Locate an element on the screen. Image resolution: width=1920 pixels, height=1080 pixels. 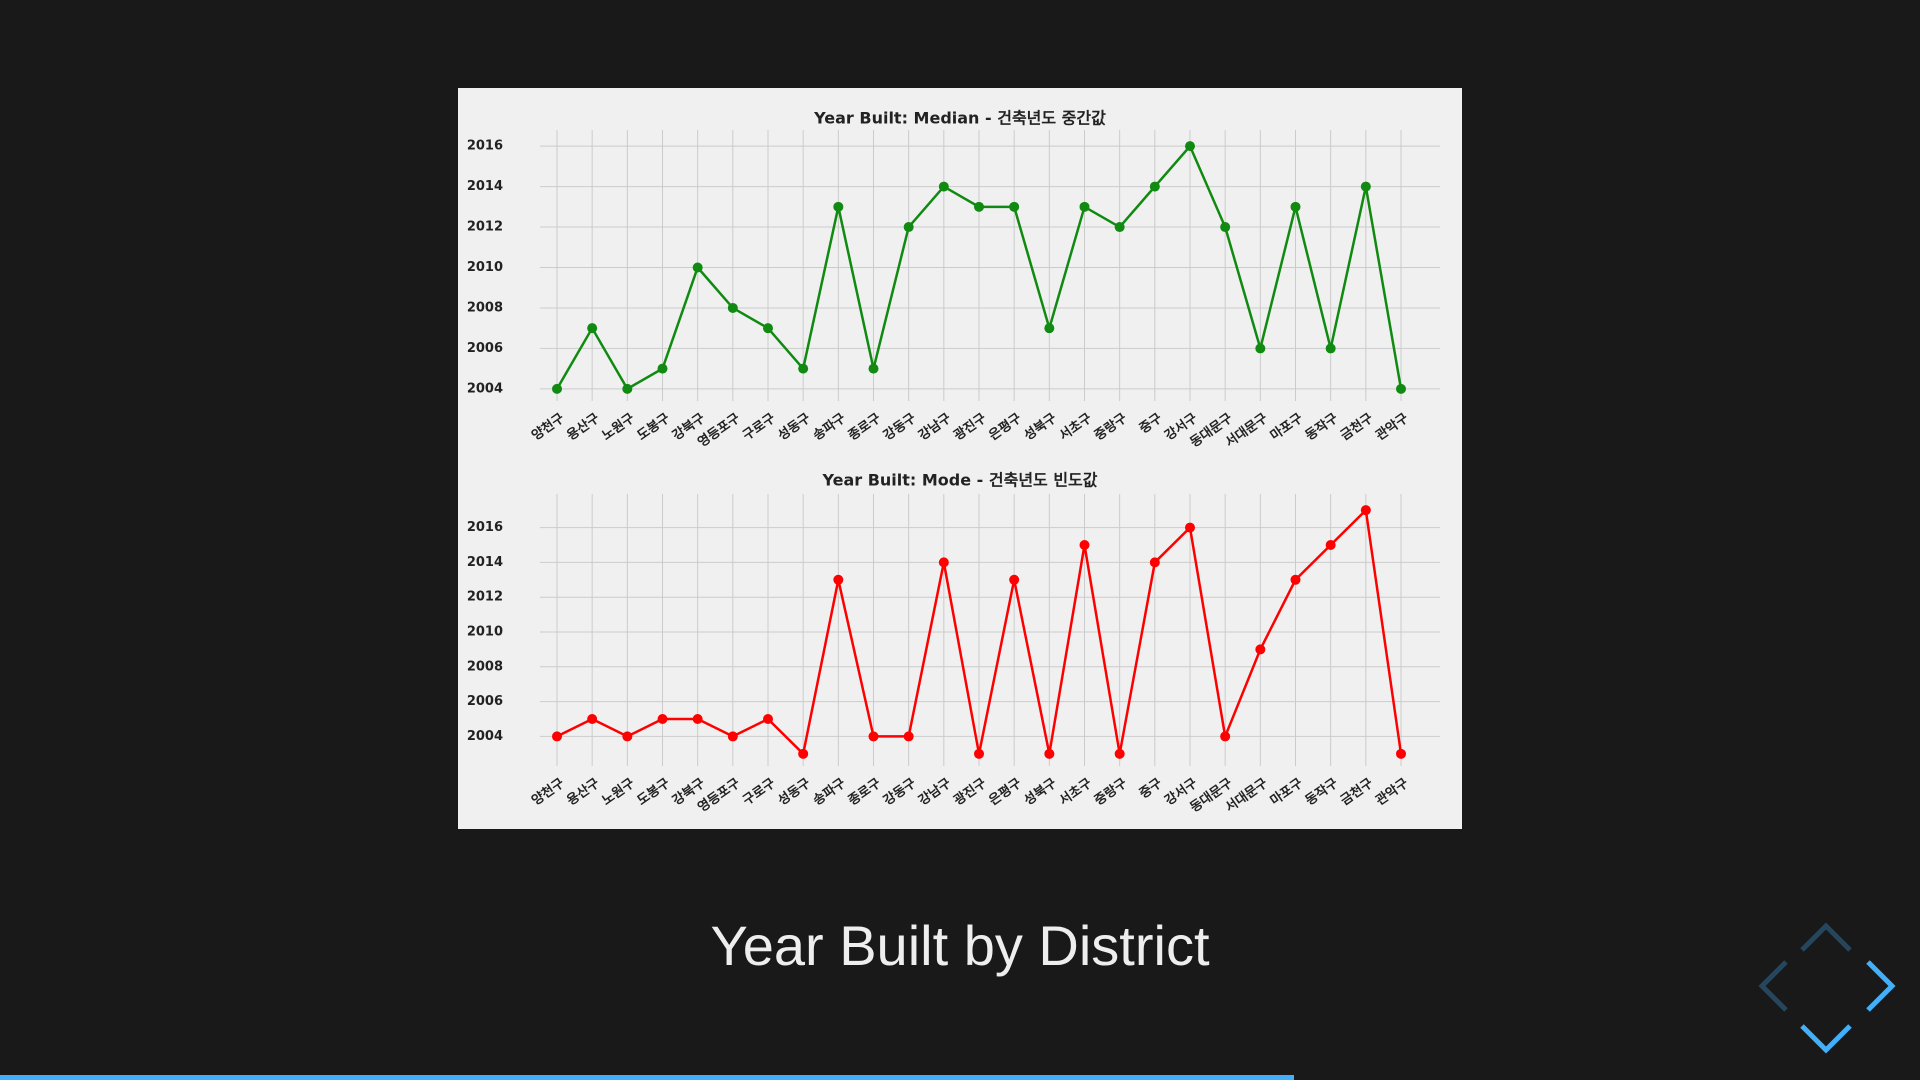
progress-bar is located at coordinates (647, 1077).